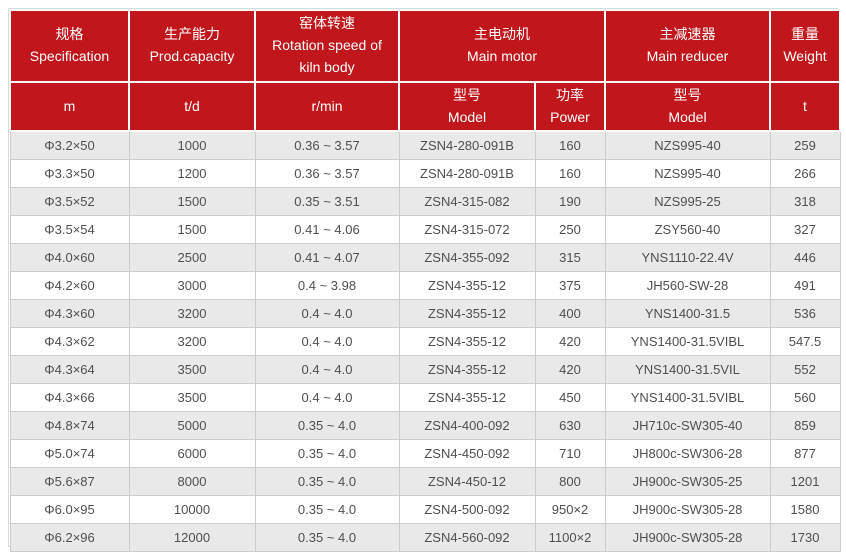 Image resolution: width=846 pixels, height=555 pixels. Describe the element at coordinates (570, 397) in the screenshot. I see `cell-motor-power: 450` at that location.